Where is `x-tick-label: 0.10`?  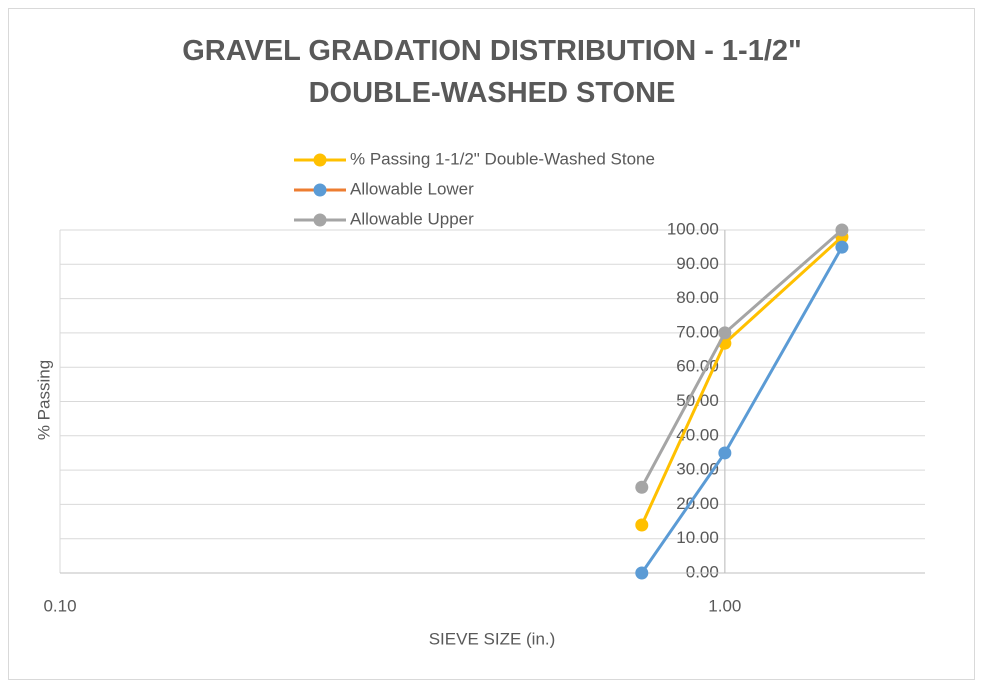
x-tick-label: 0.10 is located at coordinates (59, 605).